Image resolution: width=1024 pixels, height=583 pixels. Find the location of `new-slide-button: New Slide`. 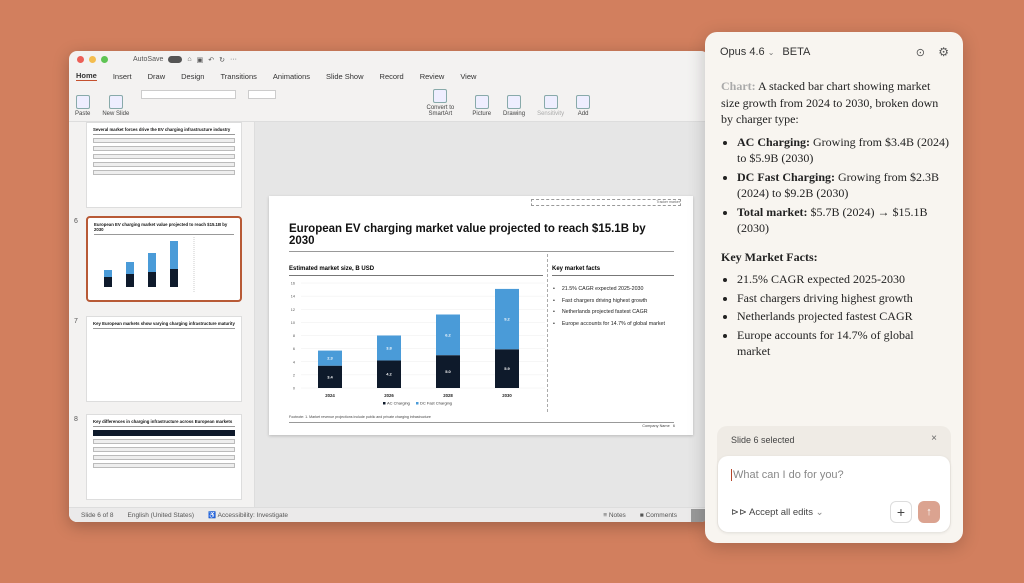

new-slide-button: New Slide is located at coordinates (115, 106).